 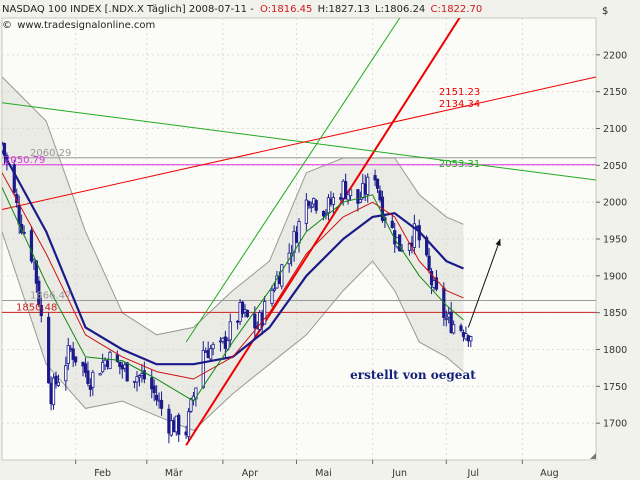 What do you see at coordinates (24, 160) in the screenshot?
I see `level-label-magenta: 2050.79` at bounding box center [24, 160].